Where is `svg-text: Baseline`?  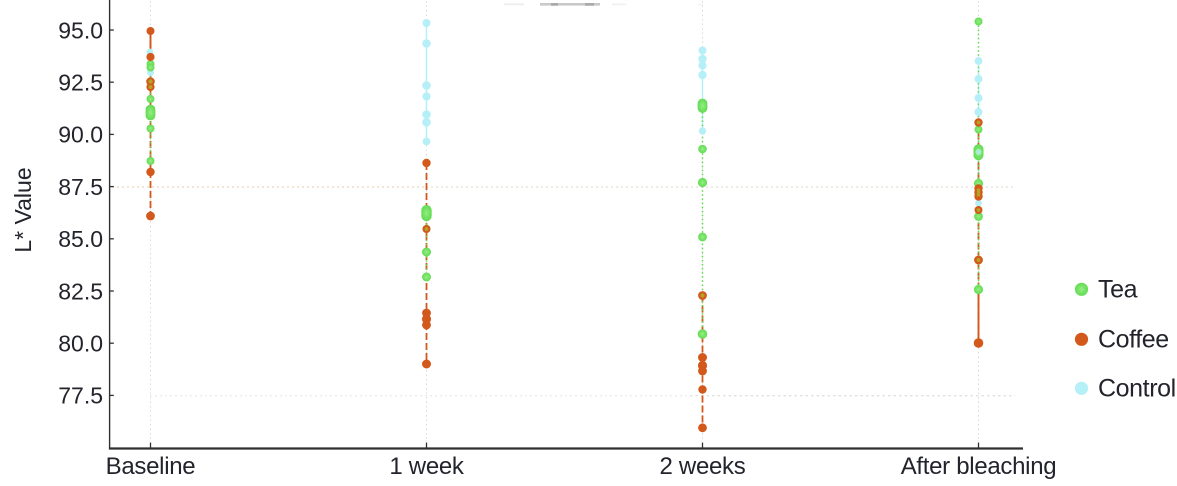
svg-text: Baseline is located at coordinates (151, 466).